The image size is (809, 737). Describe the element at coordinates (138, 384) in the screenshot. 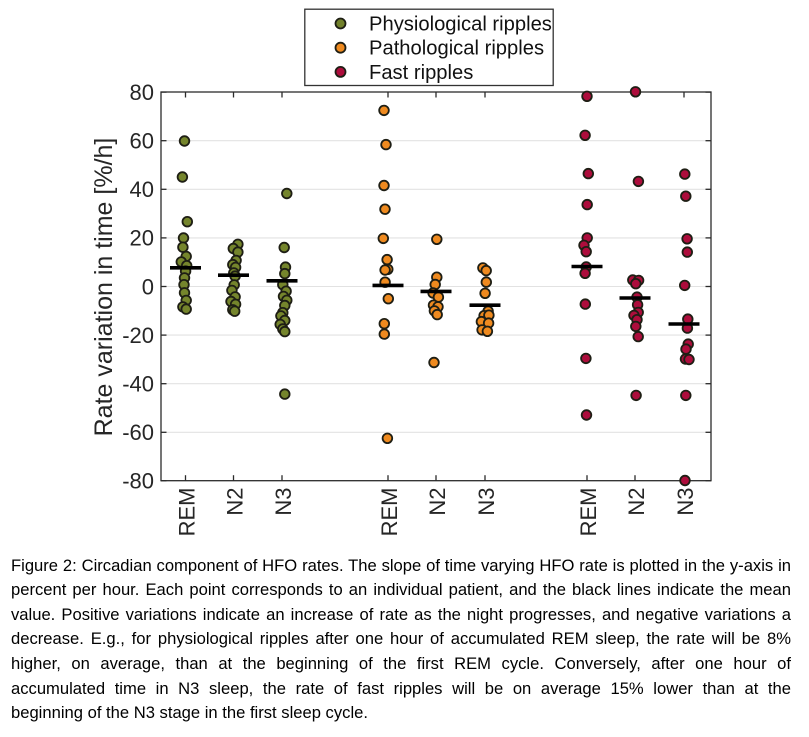

I see `svg-text: -40` at that location.